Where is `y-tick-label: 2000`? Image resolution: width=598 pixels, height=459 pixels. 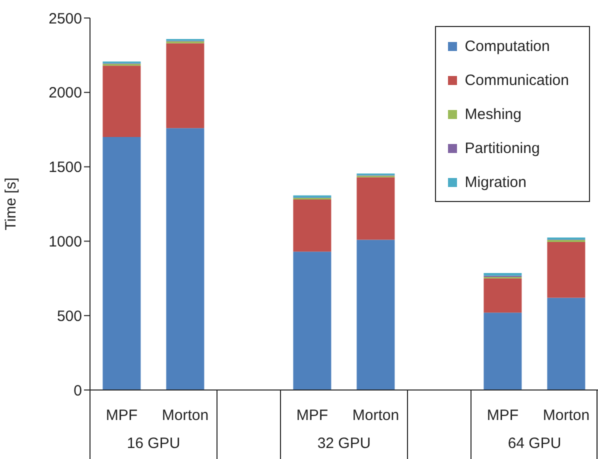
y-tick-label: 2000 is located at coordinates (65, 93).